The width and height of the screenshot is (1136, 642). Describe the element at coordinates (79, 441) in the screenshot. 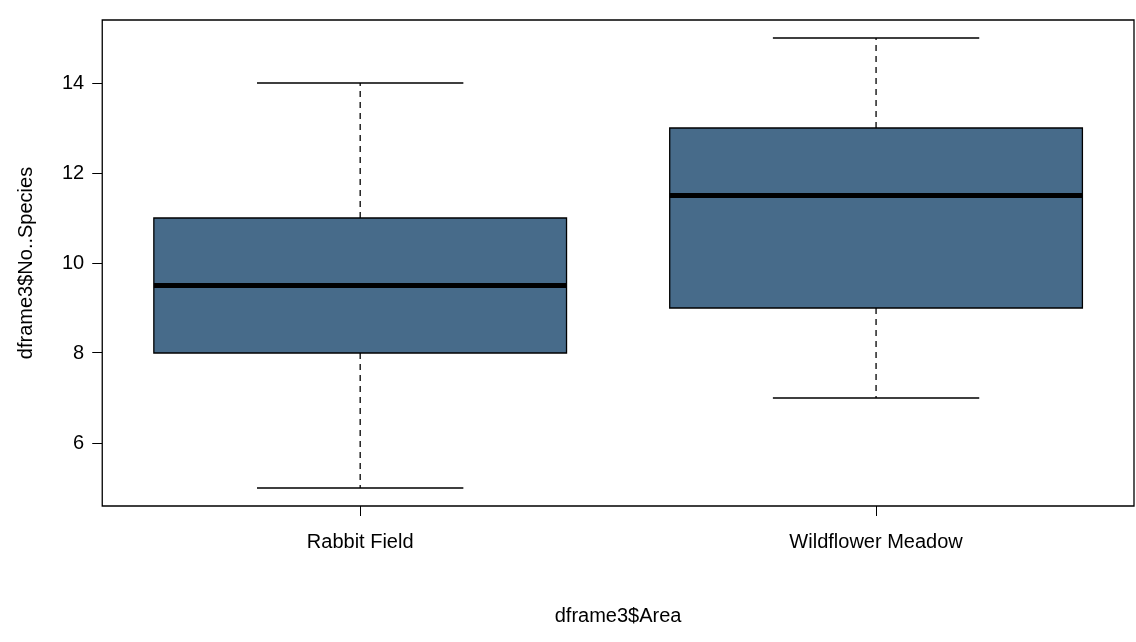

I see `y-tick-label: 6` at that location.